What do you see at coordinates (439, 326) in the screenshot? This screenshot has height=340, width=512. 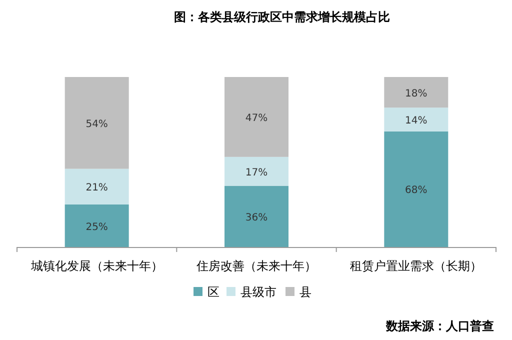 I see `source-note: 数据来源：人口普查` at bounding box center [439, 326].